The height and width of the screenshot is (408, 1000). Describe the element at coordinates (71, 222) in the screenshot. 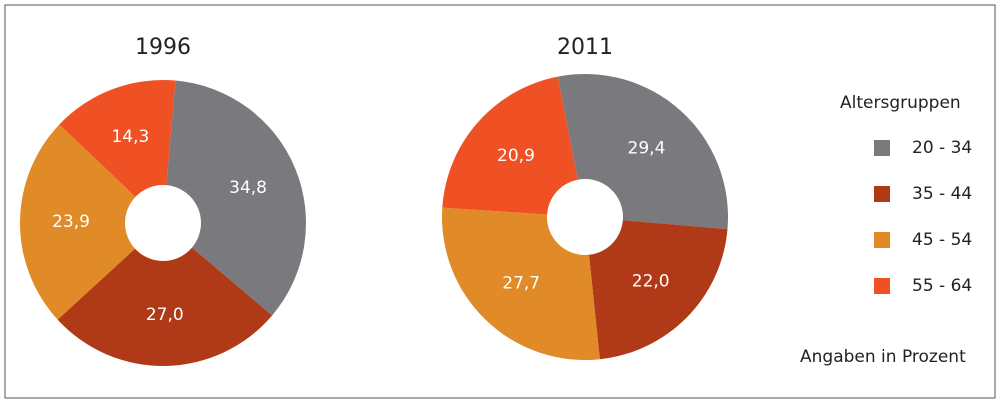

I see `data-label: 23,9` at that location.